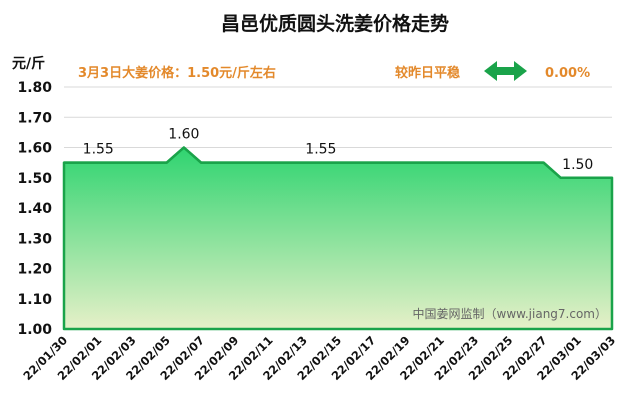 Image resolution: width=640 pixels, height=410 pixels. Describe the element at coordinates (183, 135) in the screenshot. I see `data-label: 1.60` at that location.